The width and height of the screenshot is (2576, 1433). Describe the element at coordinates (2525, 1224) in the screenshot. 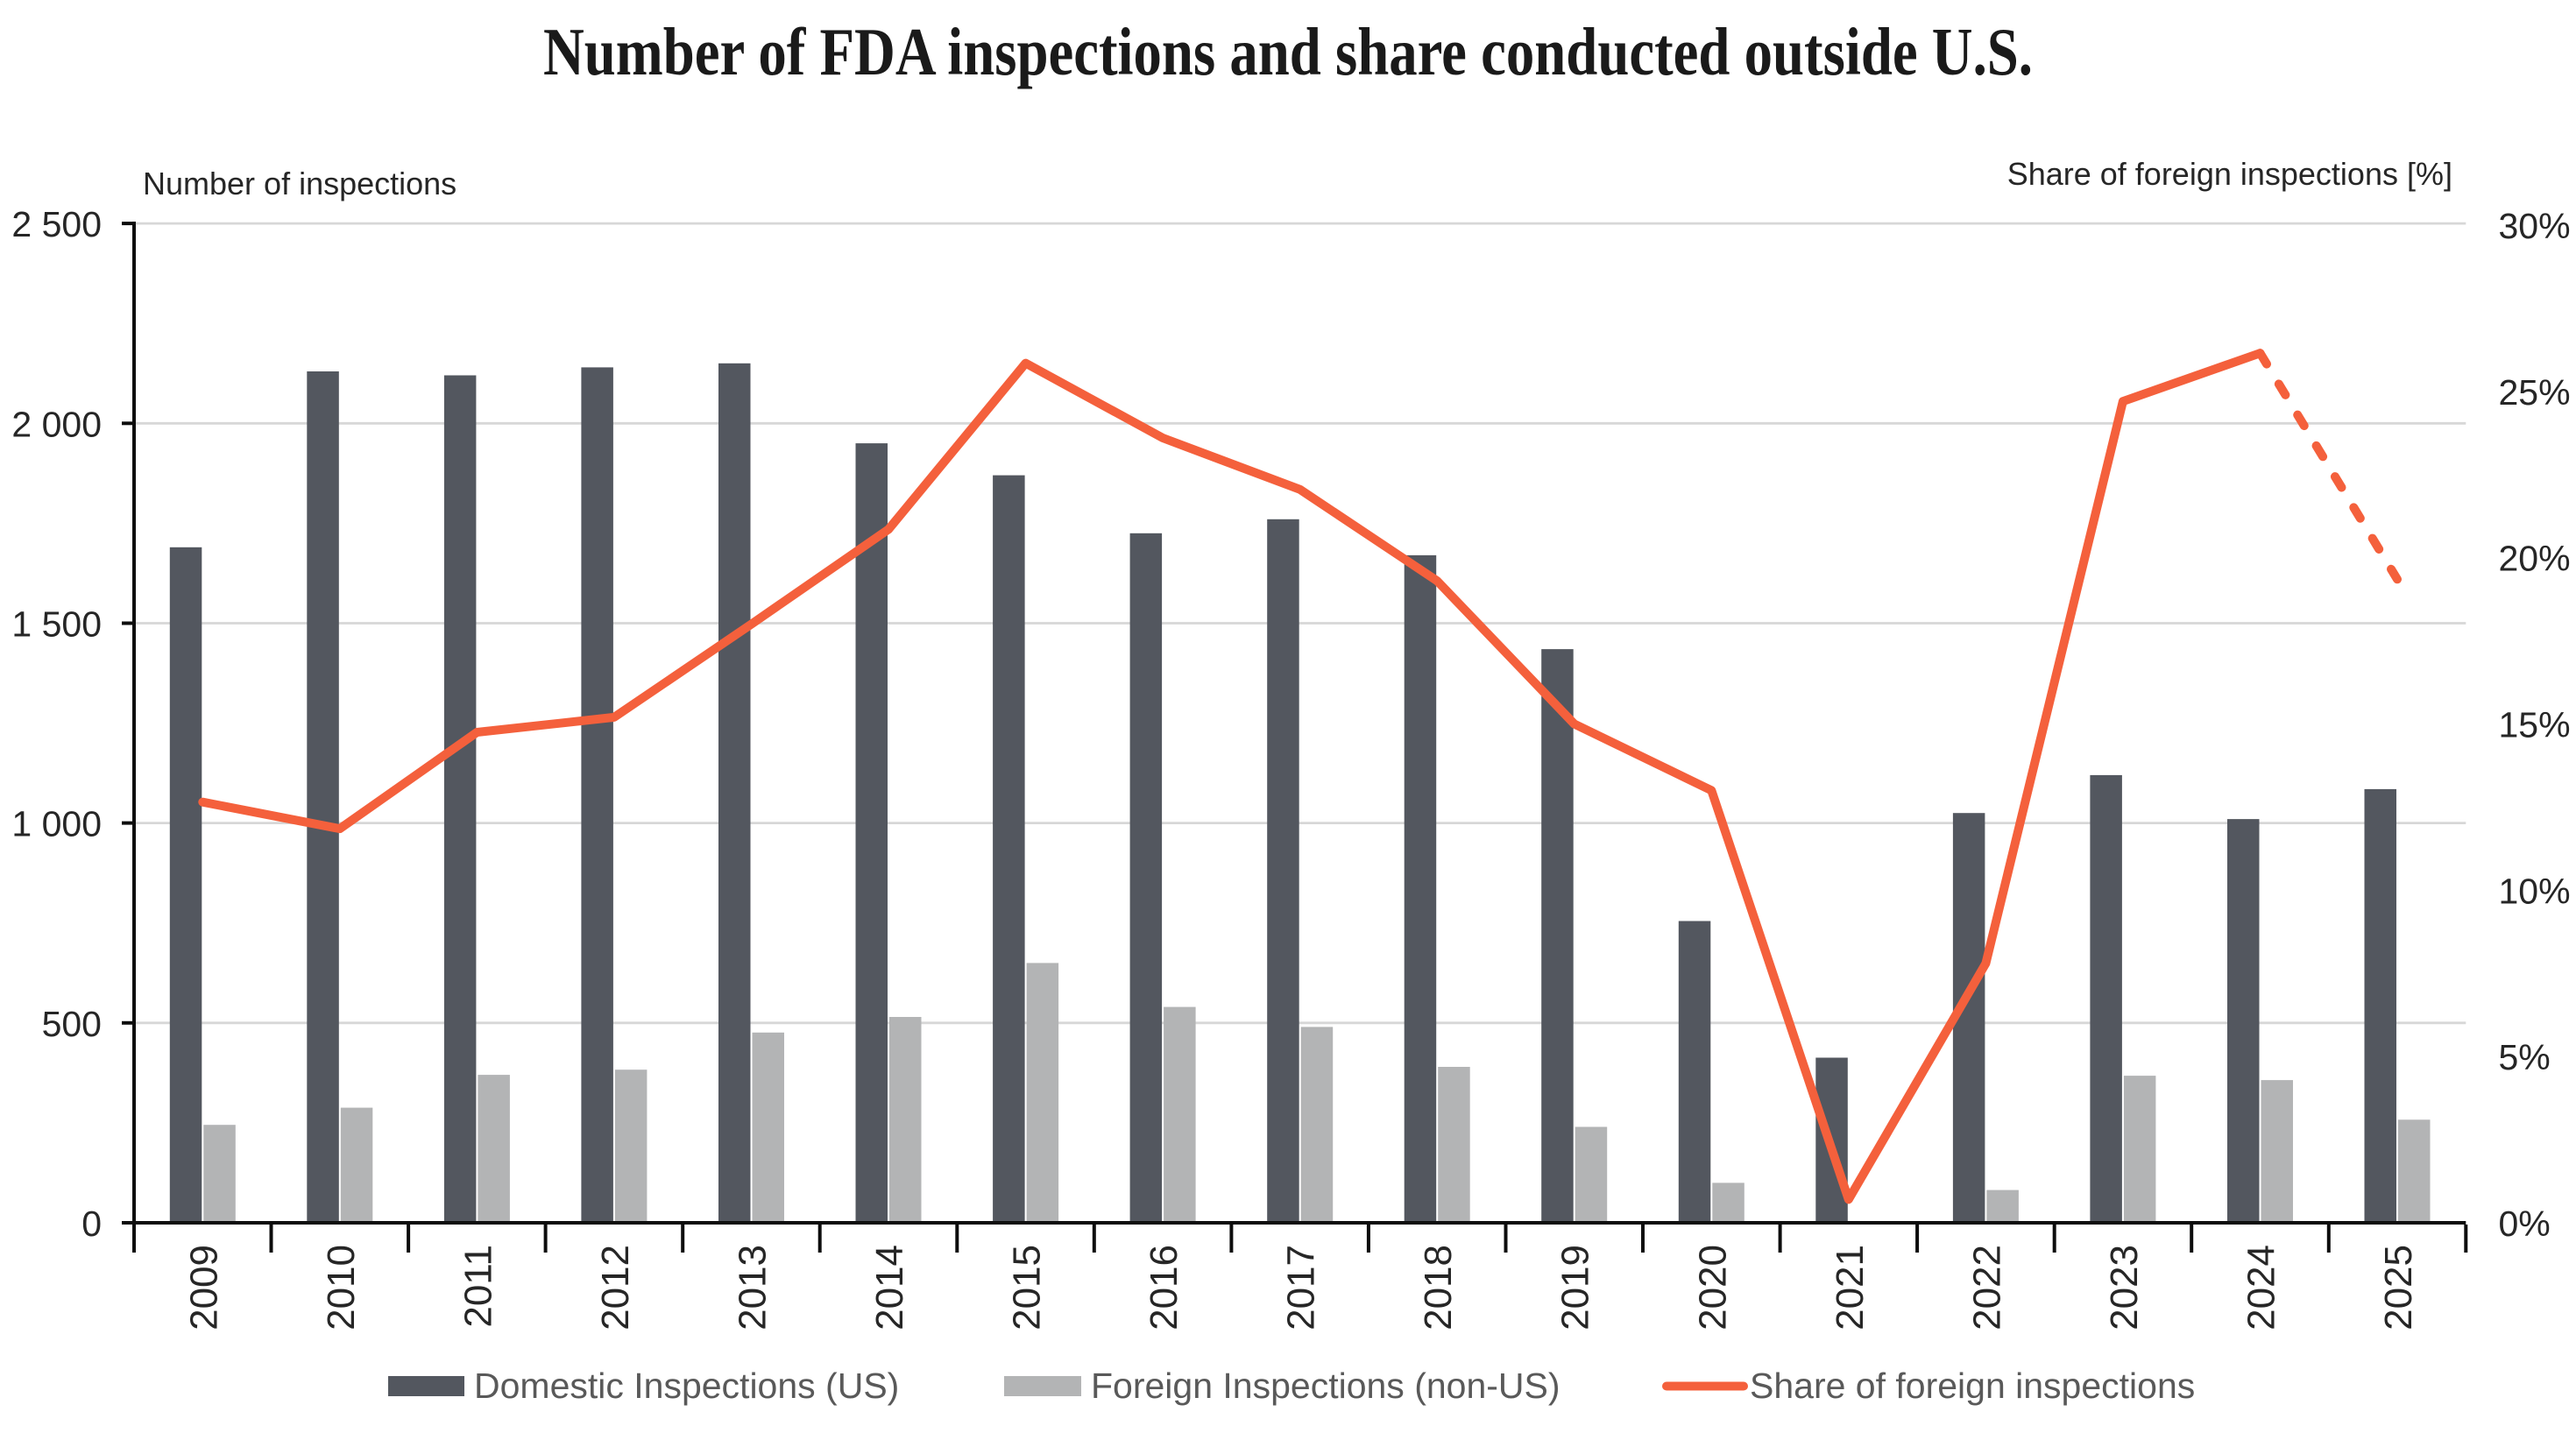

I see `svg-text: 0%` at that location.